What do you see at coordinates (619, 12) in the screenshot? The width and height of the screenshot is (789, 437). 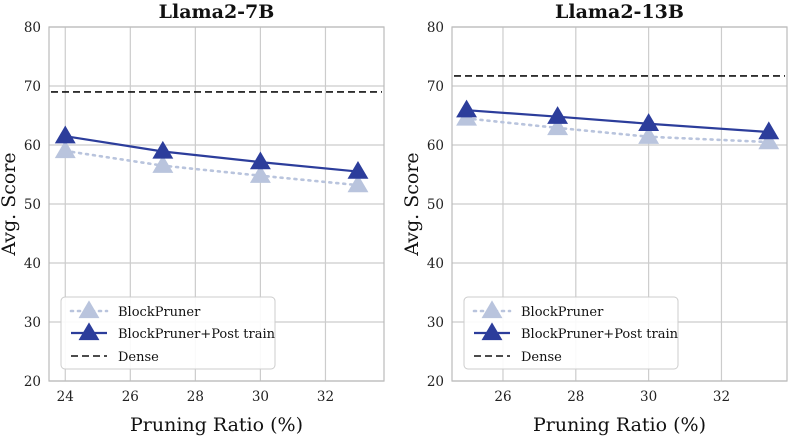 I see `chart-title: Llama2-13B` at bounding box center [619, 12].